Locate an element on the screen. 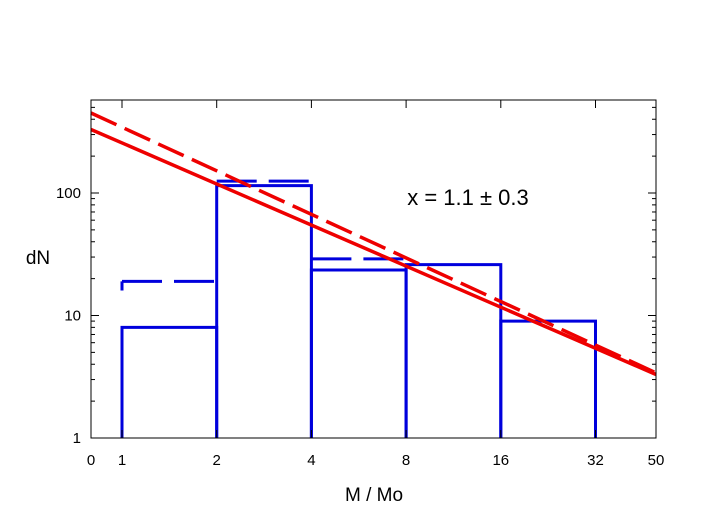  x-axis-label: M / Mo is located at coordinates (374, 495).